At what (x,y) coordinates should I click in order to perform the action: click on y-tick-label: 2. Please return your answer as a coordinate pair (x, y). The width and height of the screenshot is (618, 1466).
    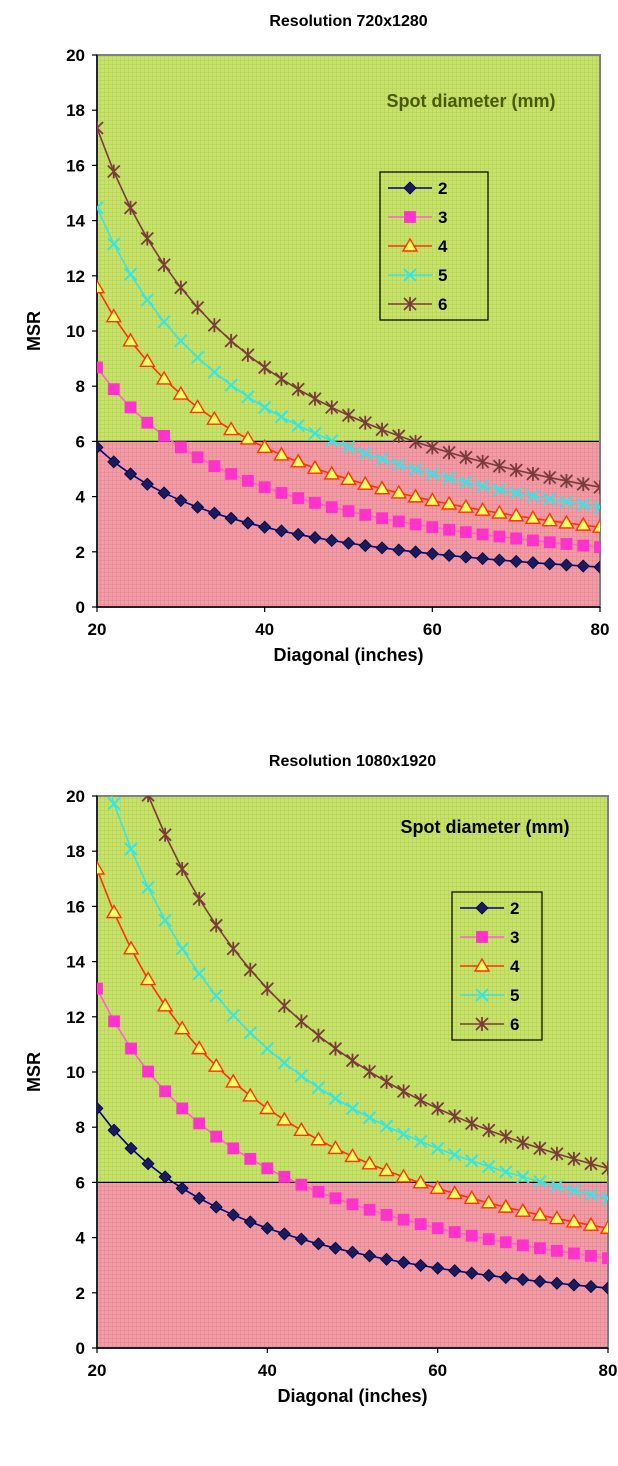
    Looking at the image, I should click on (80, 552).